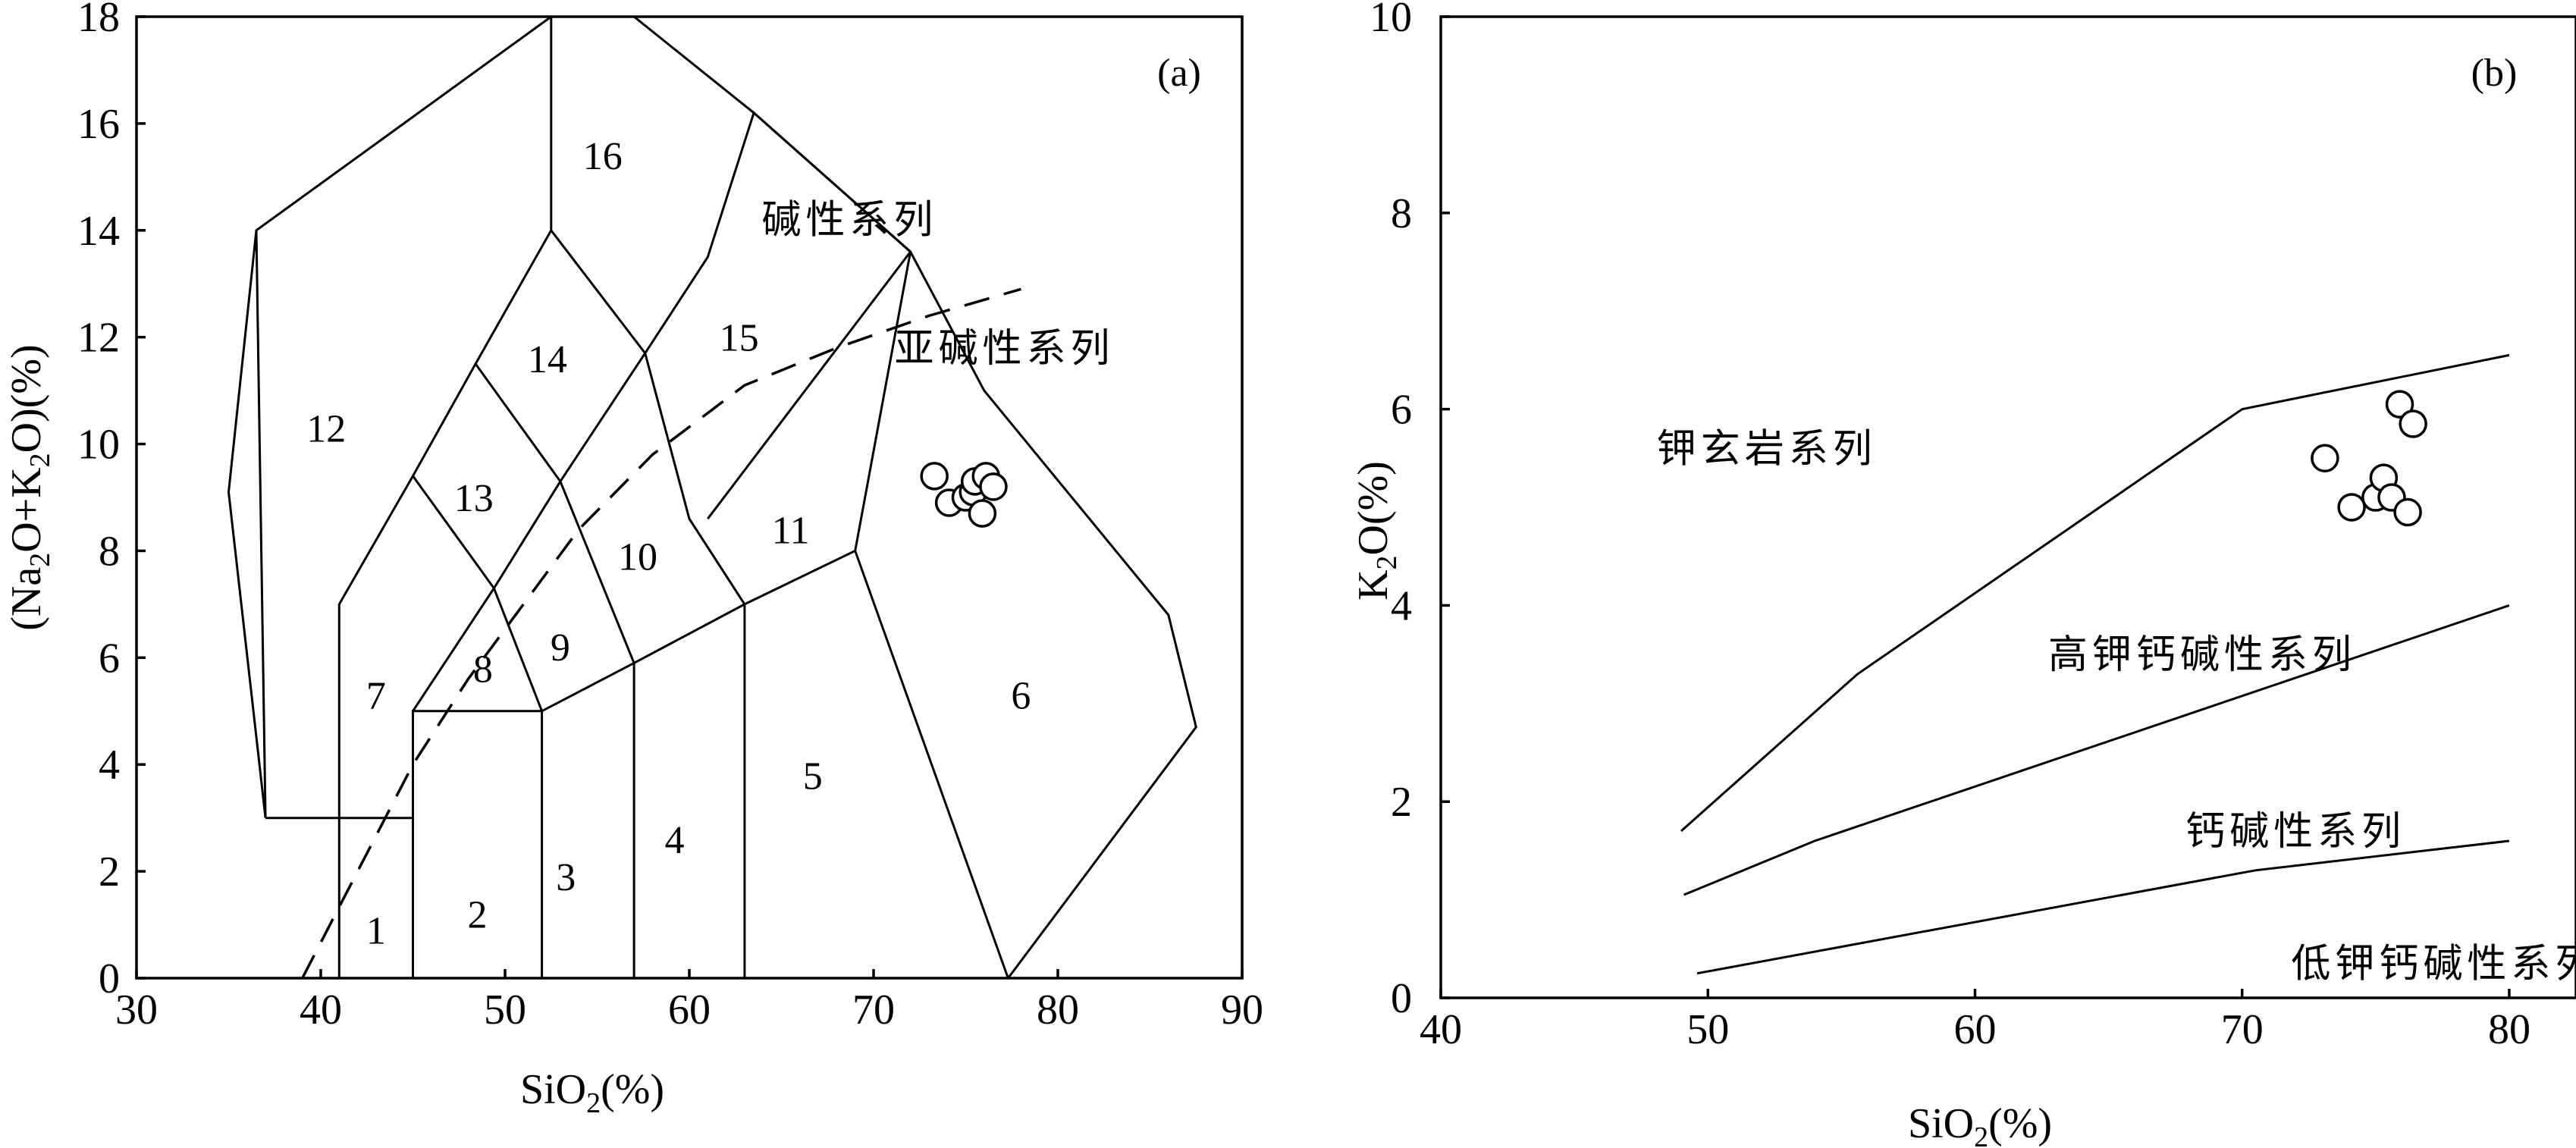 The width and height of the screenshot is (2576, 1148). Describe the element at coordinates (2295, 832) in the screenshot. I see `series-region-label: 钙碱性系列` at that location.